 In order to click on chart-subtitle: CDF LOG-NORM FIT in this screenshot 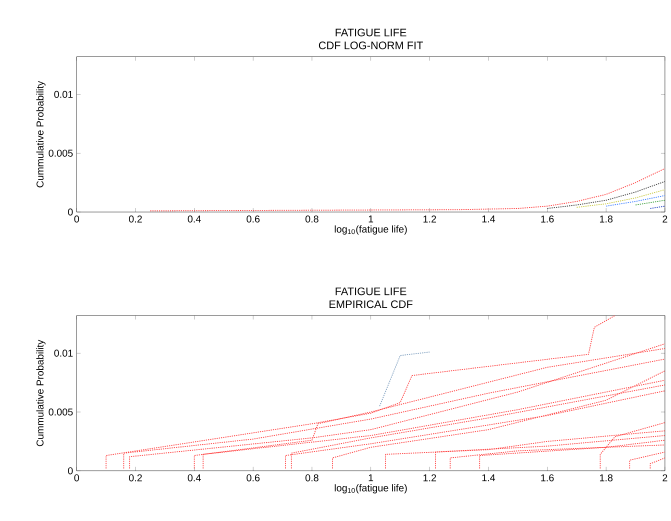, I will do `click(370, 46)`.